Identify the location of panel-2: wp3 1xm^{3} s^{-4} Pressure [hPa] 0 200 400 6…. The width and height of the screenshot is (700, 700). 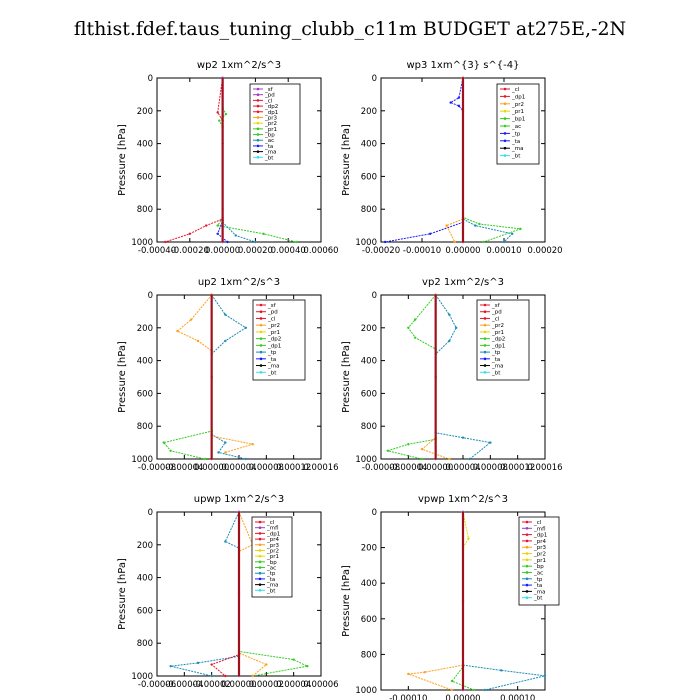
(452, 158).